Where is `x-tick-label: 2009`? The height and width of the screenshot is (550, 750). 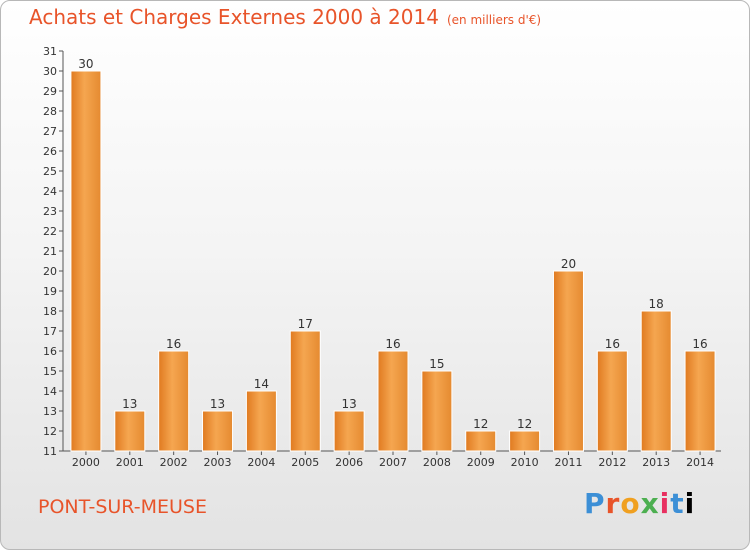
x-tick-label: 2009 is located at coordinates (481, 462).